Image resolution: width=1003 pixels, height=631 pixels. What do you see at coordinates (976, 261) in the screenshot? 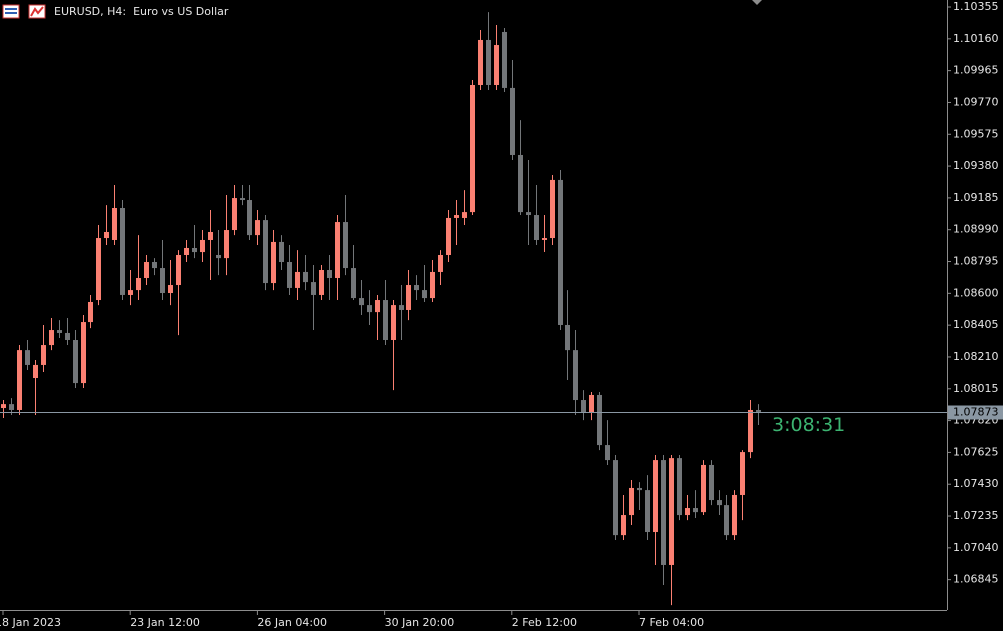
I see `y-tick-label: 1.08795` at bounding box center [976, 261].